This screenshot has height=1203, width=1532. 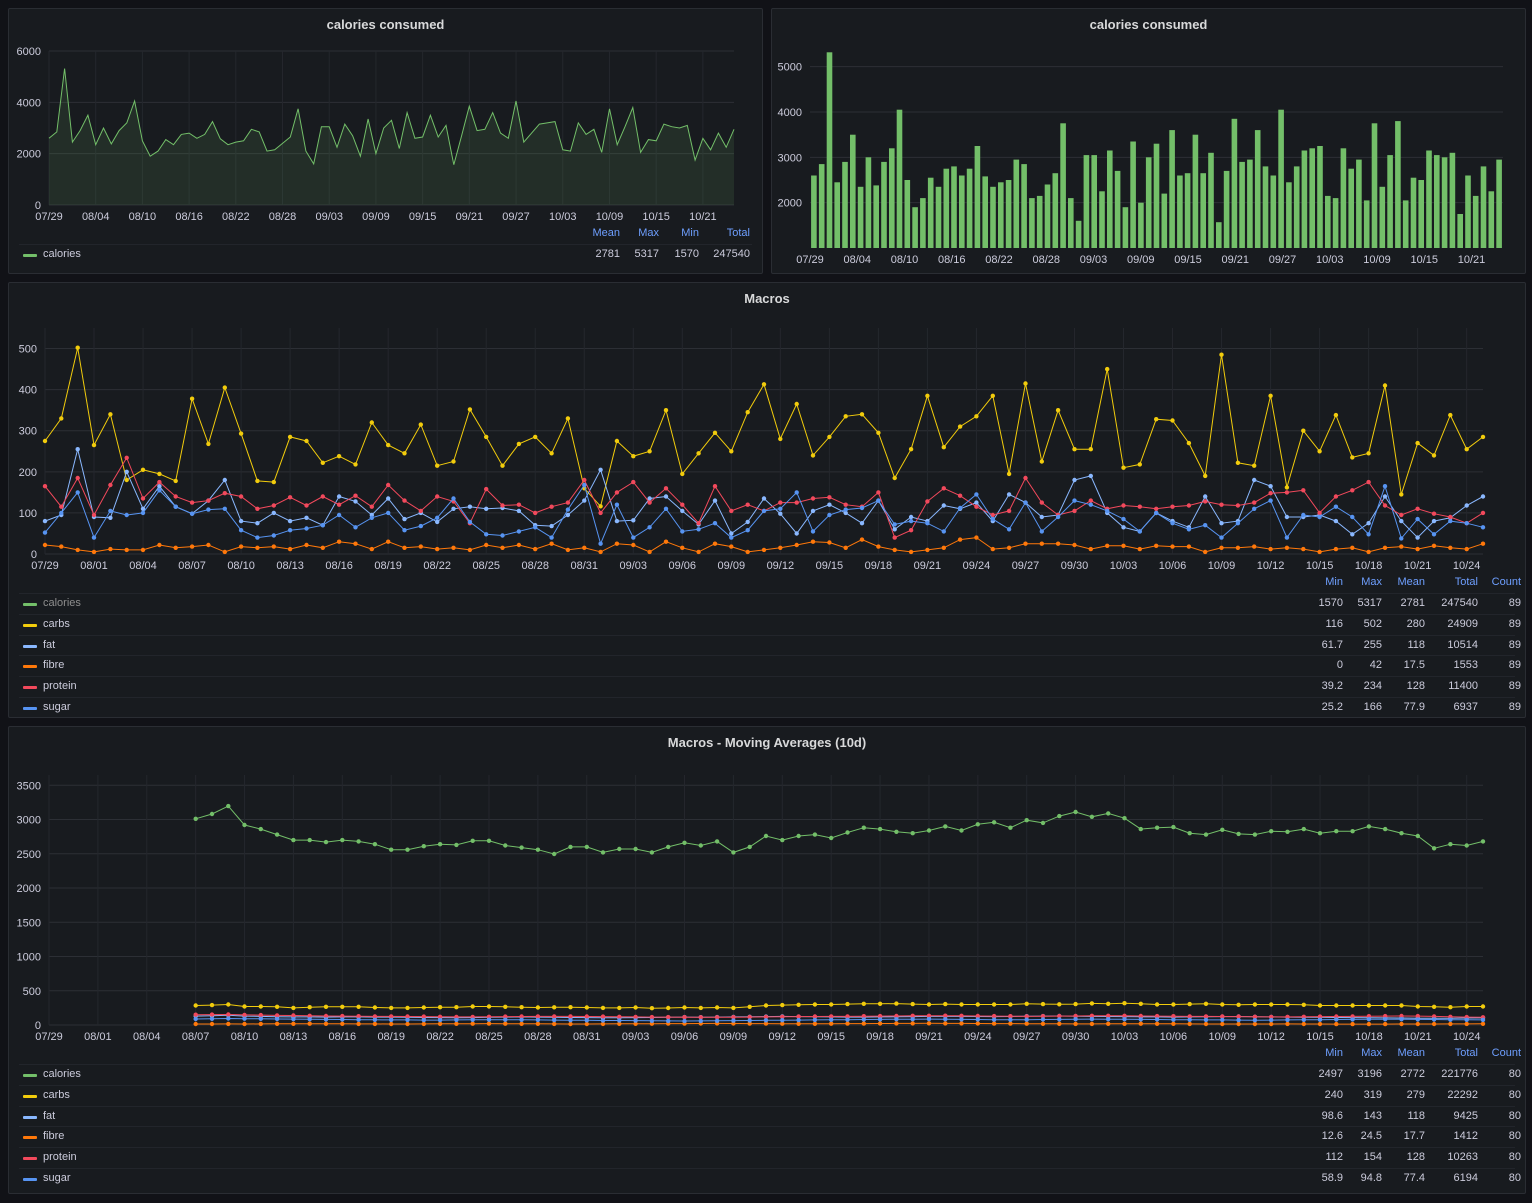 I want to click on legend-row-calories: calories 1570 5317 2781 247540 89, so click(x=770, y=603).